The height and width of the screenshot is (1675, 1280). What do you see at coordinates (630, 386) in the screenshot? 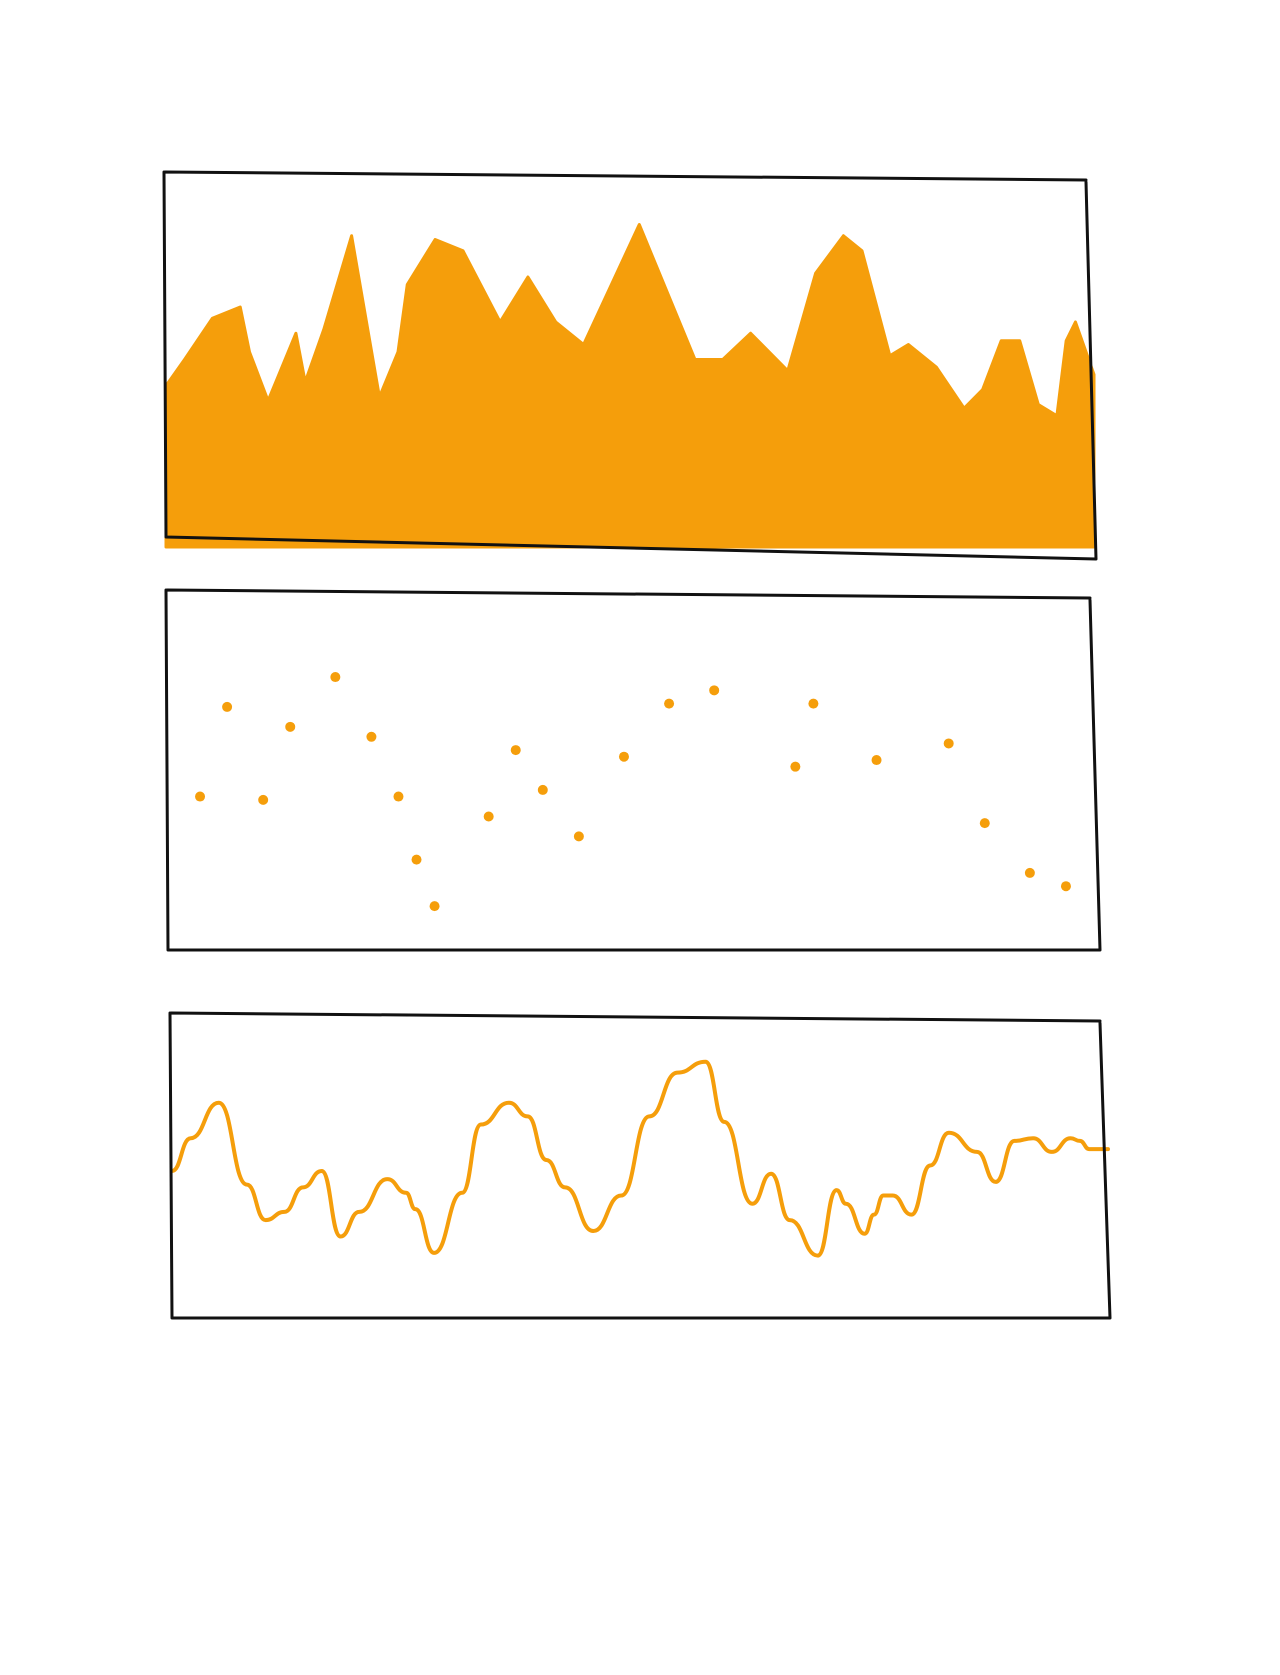
I see `area-series` at bounding box center [630, 386].